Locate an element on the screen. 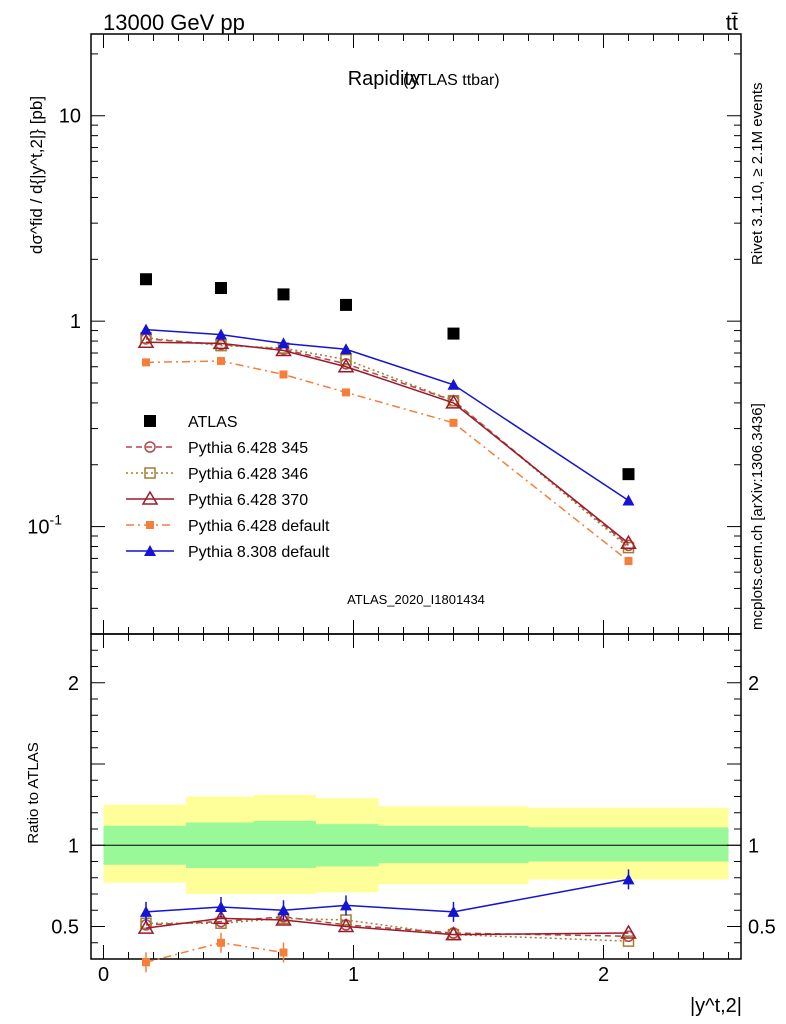 This screenshot has height=1024, width=786. svg-text: Rapidity is located at coordinates (384, 79).